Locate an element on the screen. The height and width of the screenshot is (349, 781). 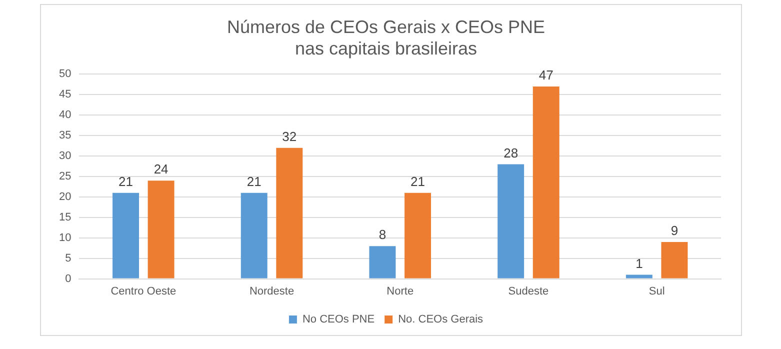
x-tick-label: Centro Oeste is located at coordinates (143, 291).